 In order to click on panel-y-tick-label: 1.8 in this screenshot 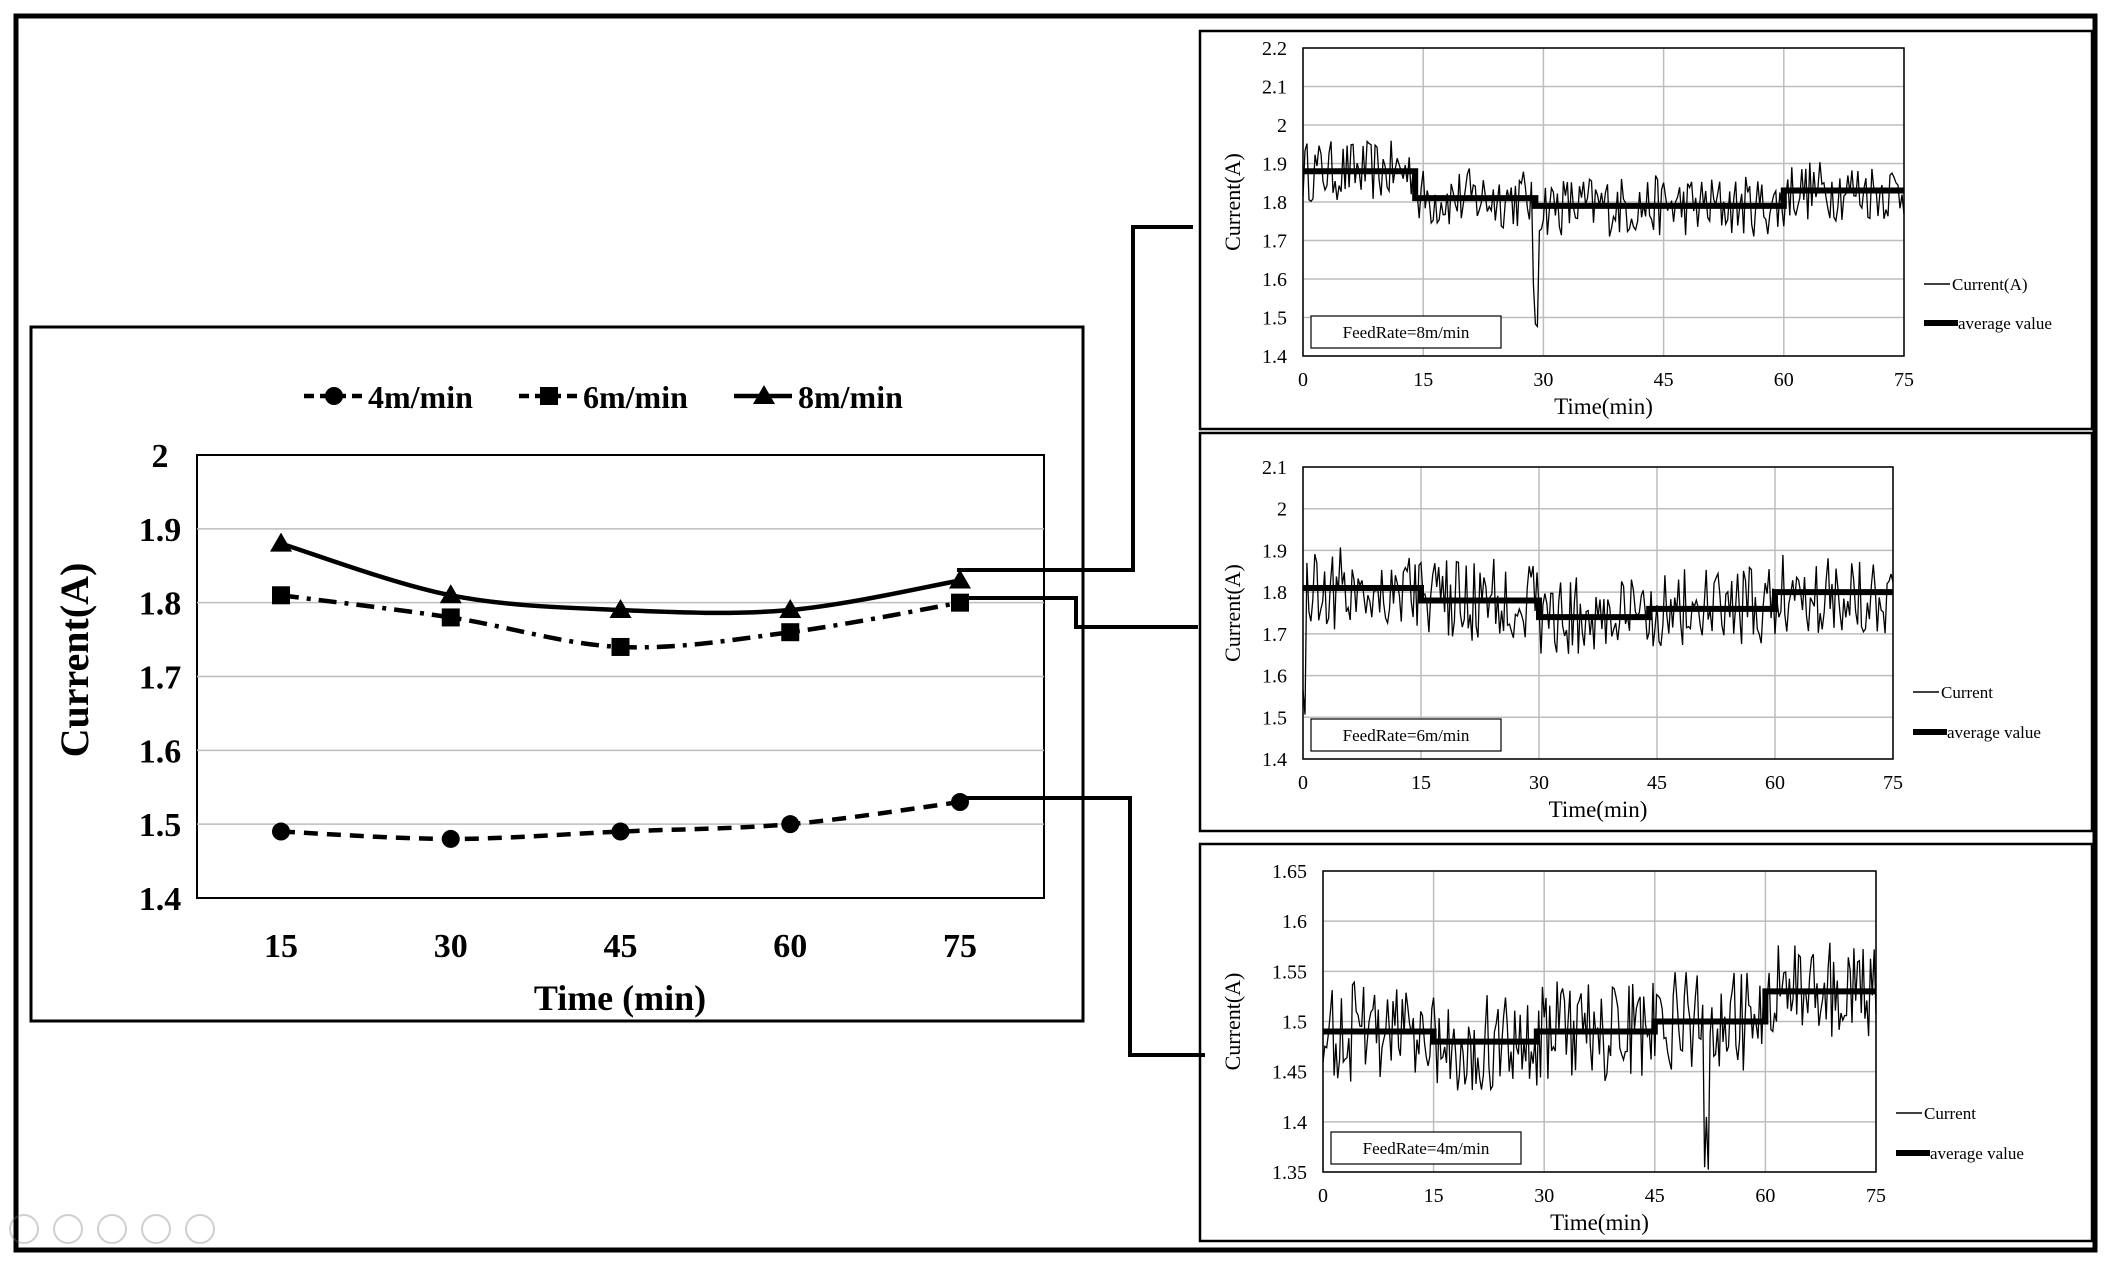, I will do `click(1274, 203)`.